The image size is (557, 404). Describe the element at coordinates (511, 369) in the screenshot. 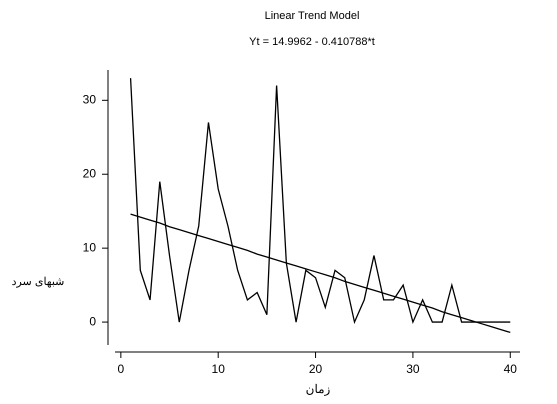

I see `x-tick-label: 40` at that location.